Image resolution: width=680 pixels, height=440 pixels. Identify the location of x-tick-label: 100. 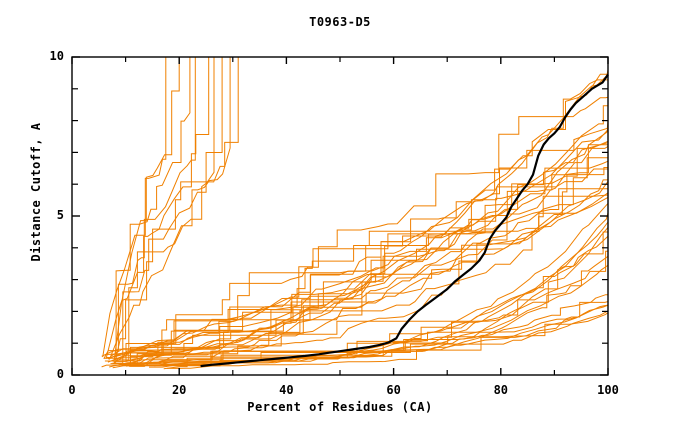
(608, 390).